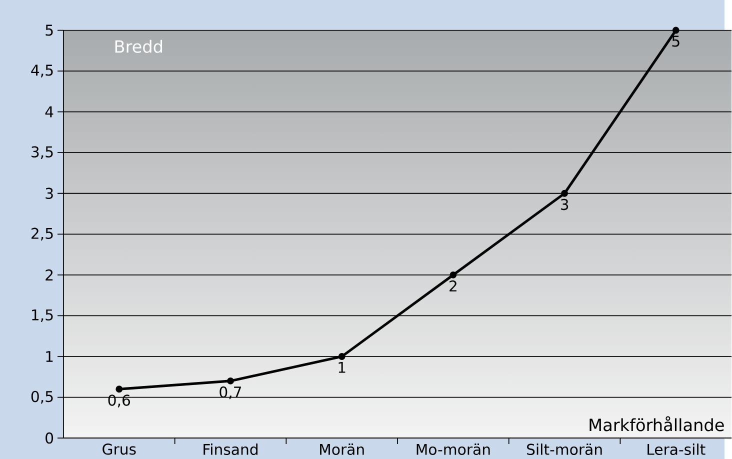  What do you see at coordinates (42, 315) in the screenshot?
I see `y-tick-label: 1,5` at bounding box center [42, 315].